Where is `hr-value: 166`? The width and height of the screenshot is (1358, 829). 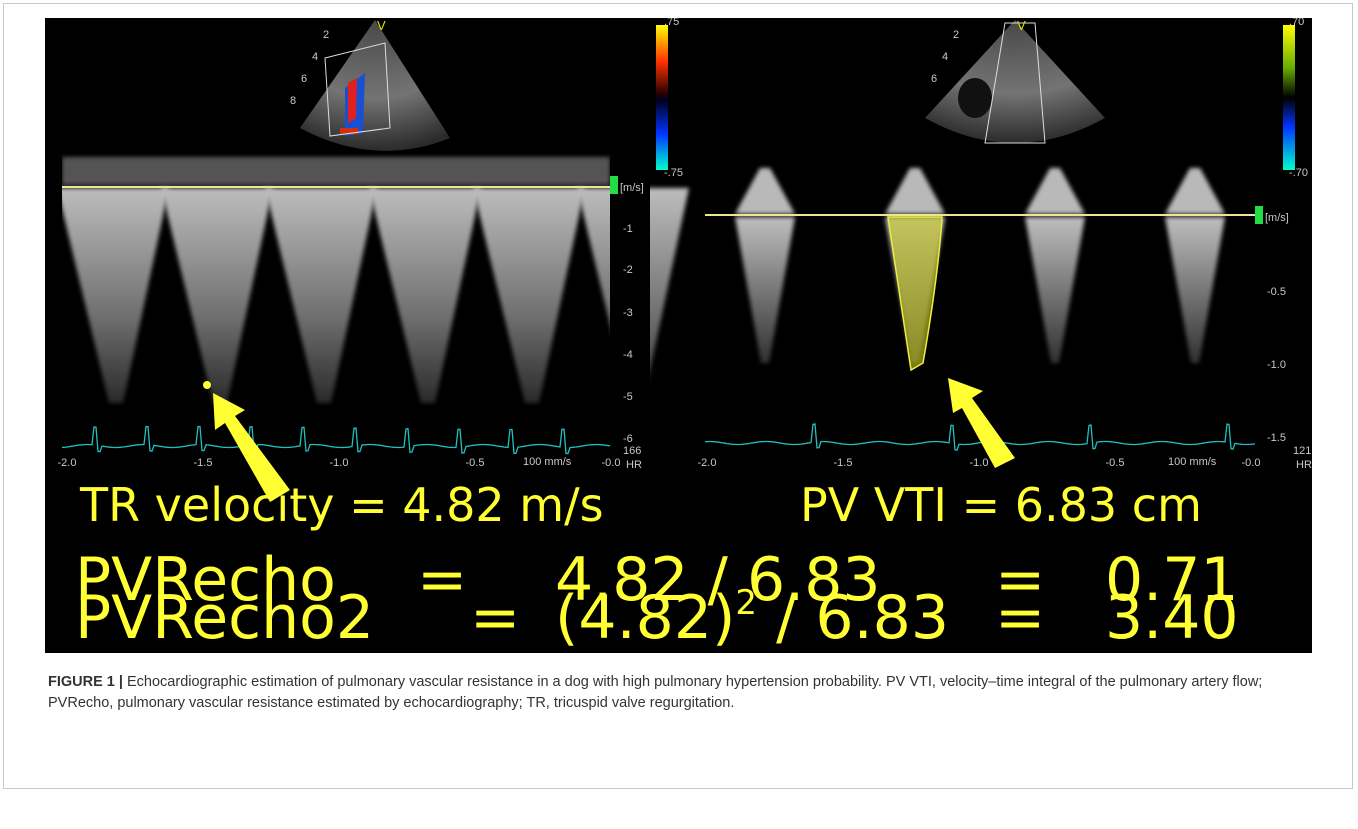
hr-value: 166 is located at coordinates (632, 451).